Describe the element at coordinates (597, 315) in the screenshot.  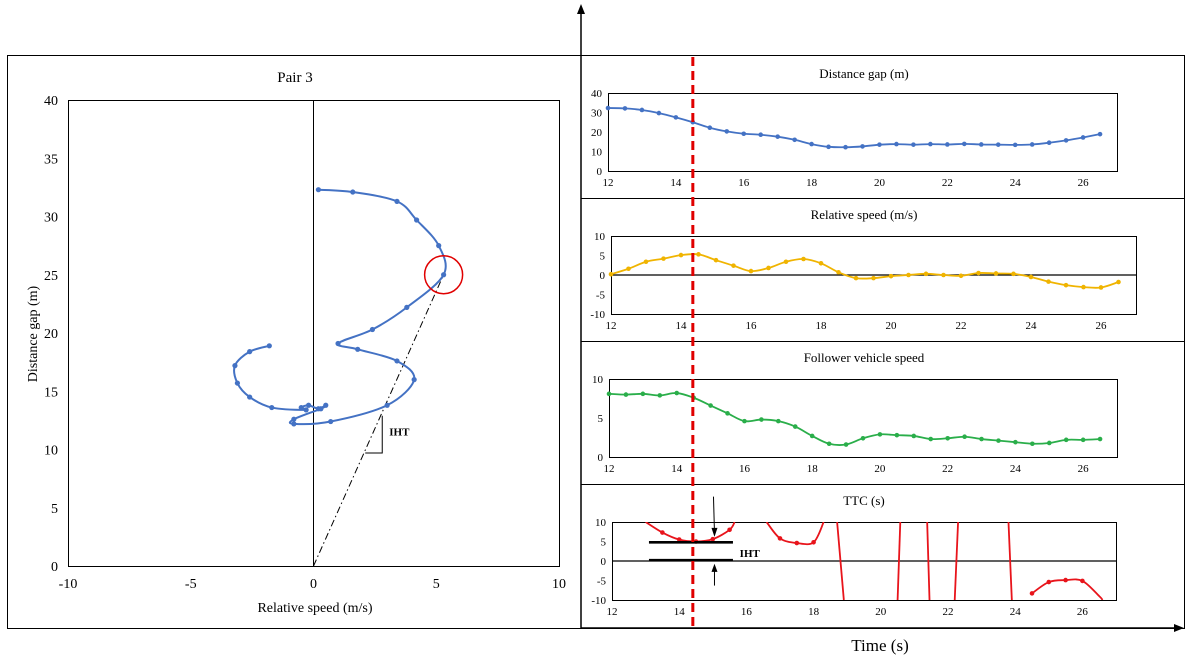
I see `relative-ytick-label: -10` at that location.